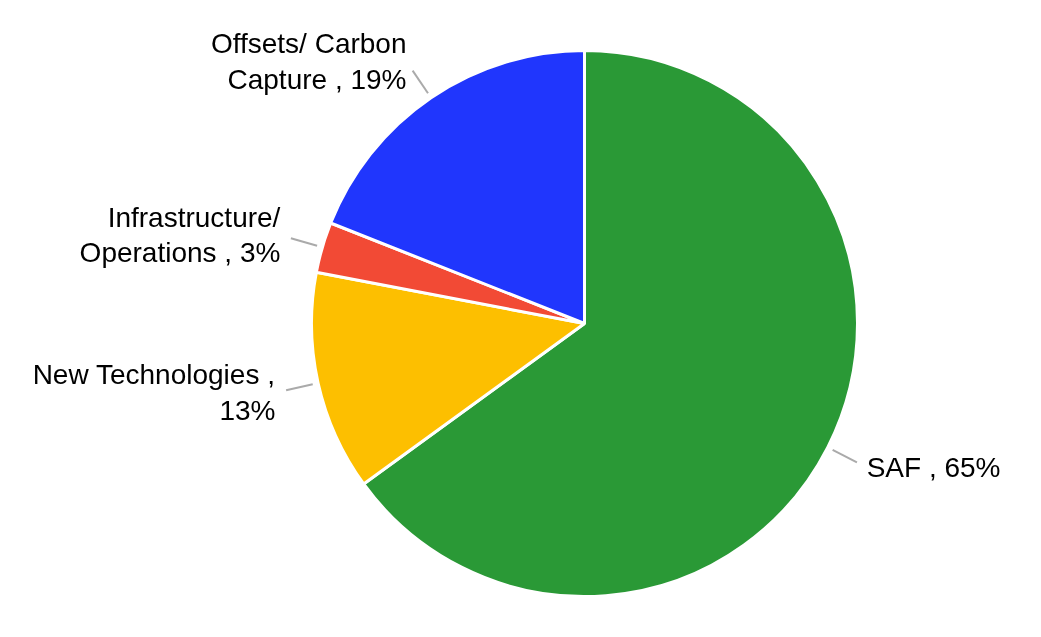  Describe the element at coordinates (180, 235) in the screenshot. I see `slice-label: Infrastructure/ Operations , 3%` at that location.